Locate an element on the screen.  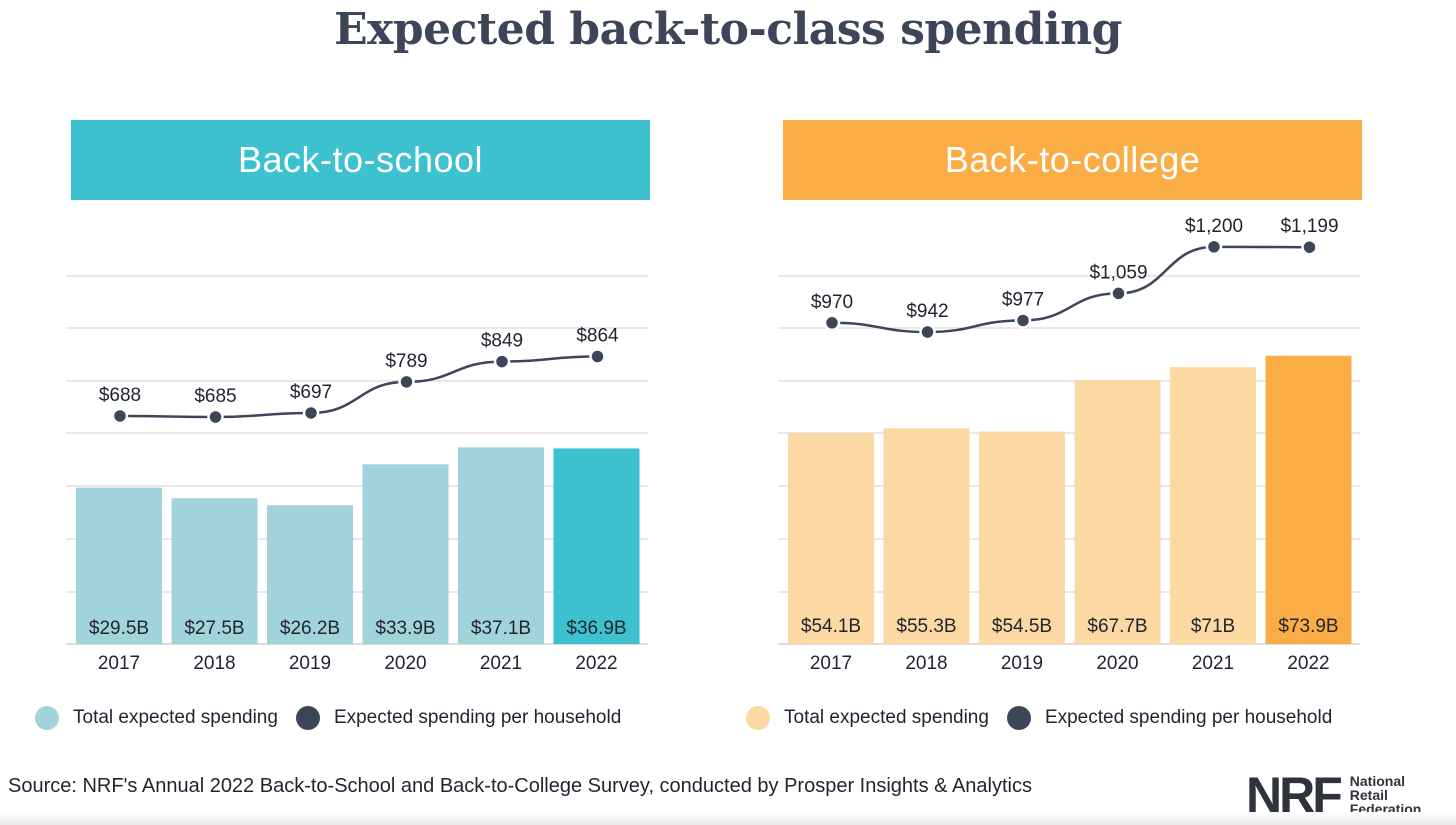
household-value-label: $1,200 is located at coordinates (1214, 226).